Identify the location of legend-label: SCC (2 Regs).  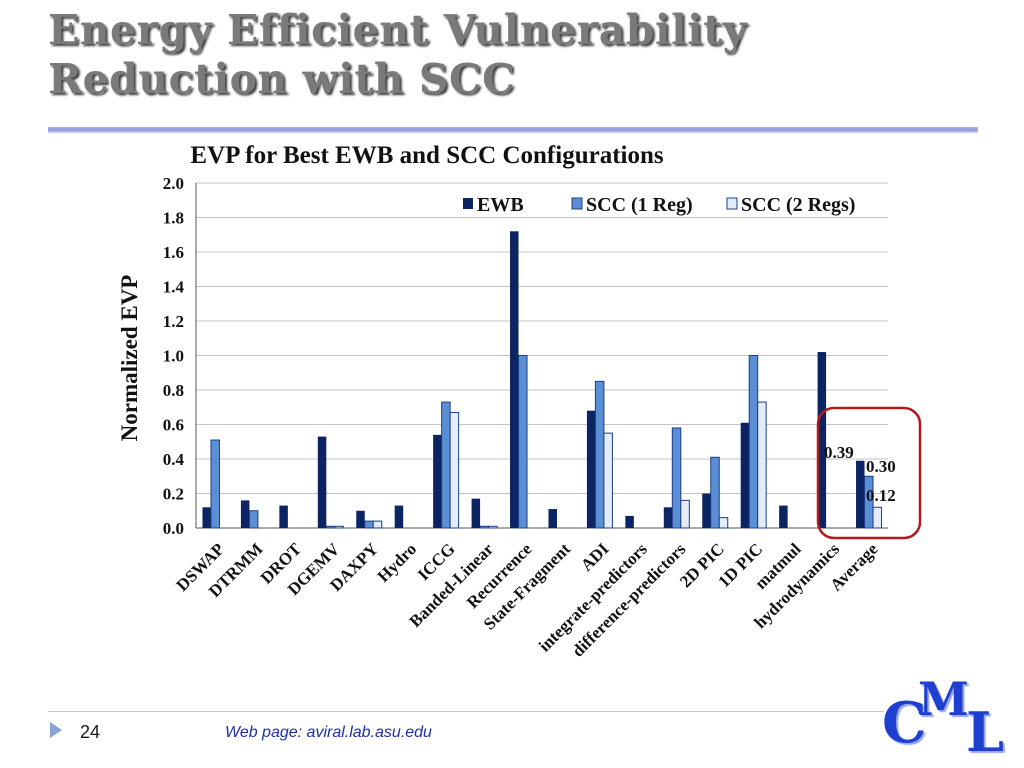
(798, 205).